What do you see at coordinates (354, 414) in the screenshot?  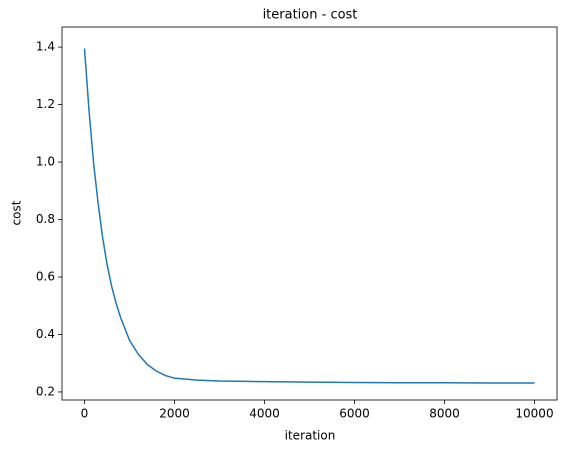 I see `x-tick-label: 6000` at bounding box center [354, 414].